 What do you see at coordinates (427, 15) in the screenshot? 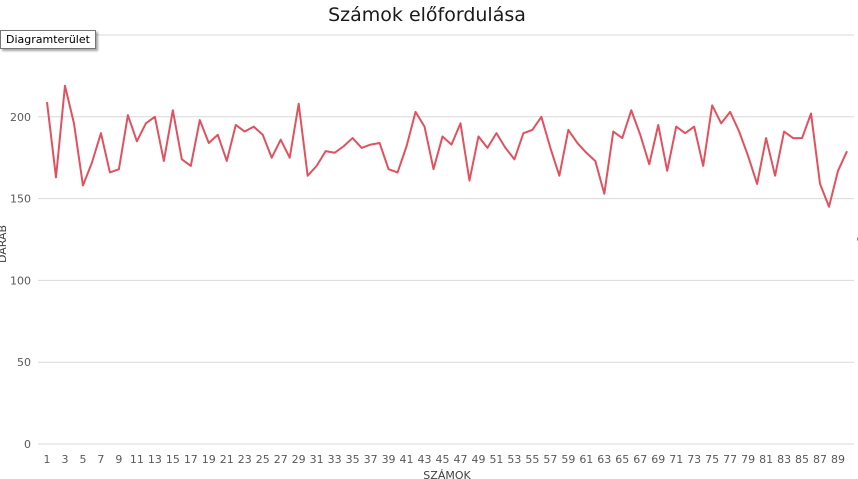
I see `chart-title: Számok előfordulása` at bounding box center [427, 15].